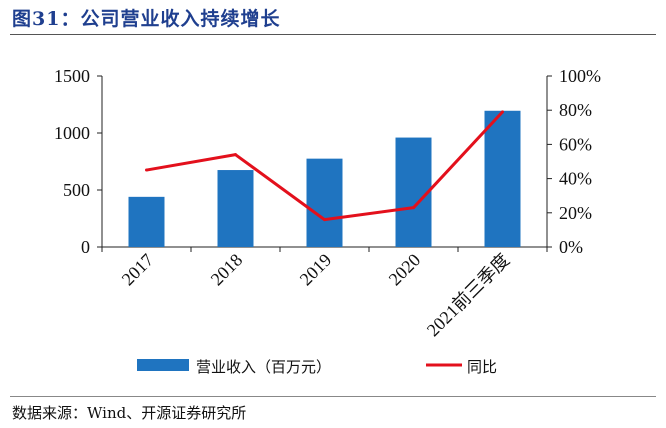 This screenshot has height=428, width=666. What do you see at coordinates (575, 110) in the screenshot?
I see `right-tick-label: 80%` at bounding box center [575, 110].